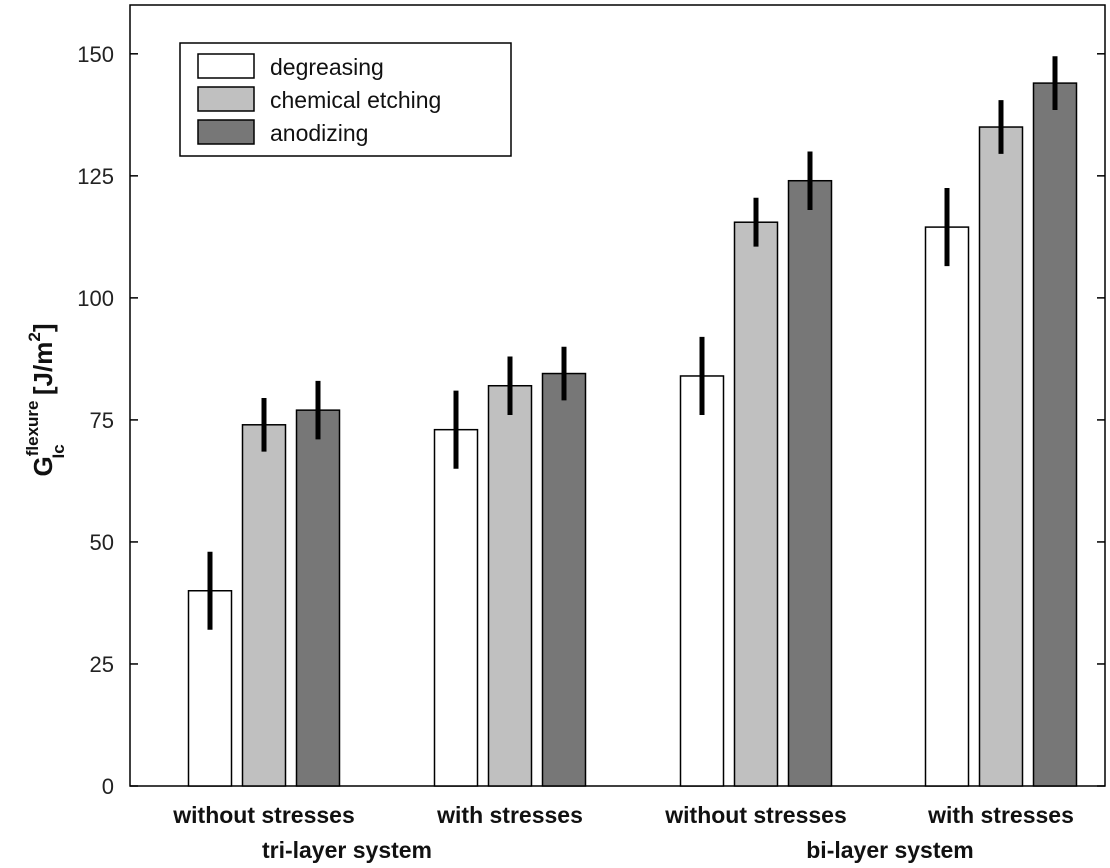 The image size is (1110, 868). Describe the element at coordinates (32, 429) in the screenshot. I see `y-title-sup: flexure` at that location.